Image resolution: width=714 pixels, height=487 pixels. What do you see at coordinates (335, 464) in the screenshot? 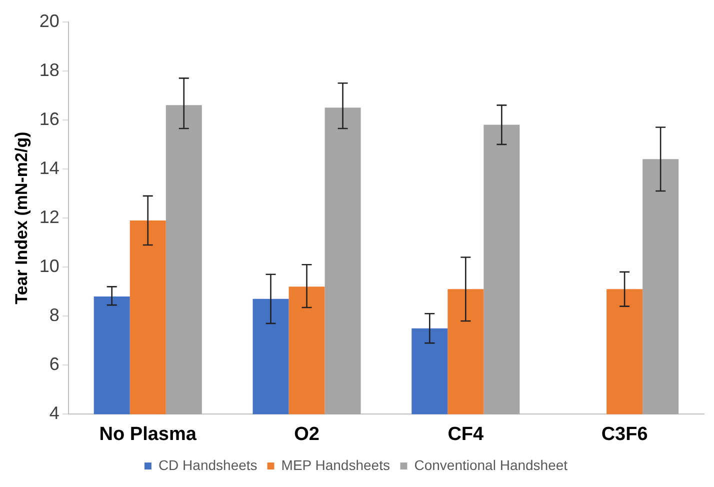
I see `legend-label: MEP Handsheets` at bounding box center [335, 464].